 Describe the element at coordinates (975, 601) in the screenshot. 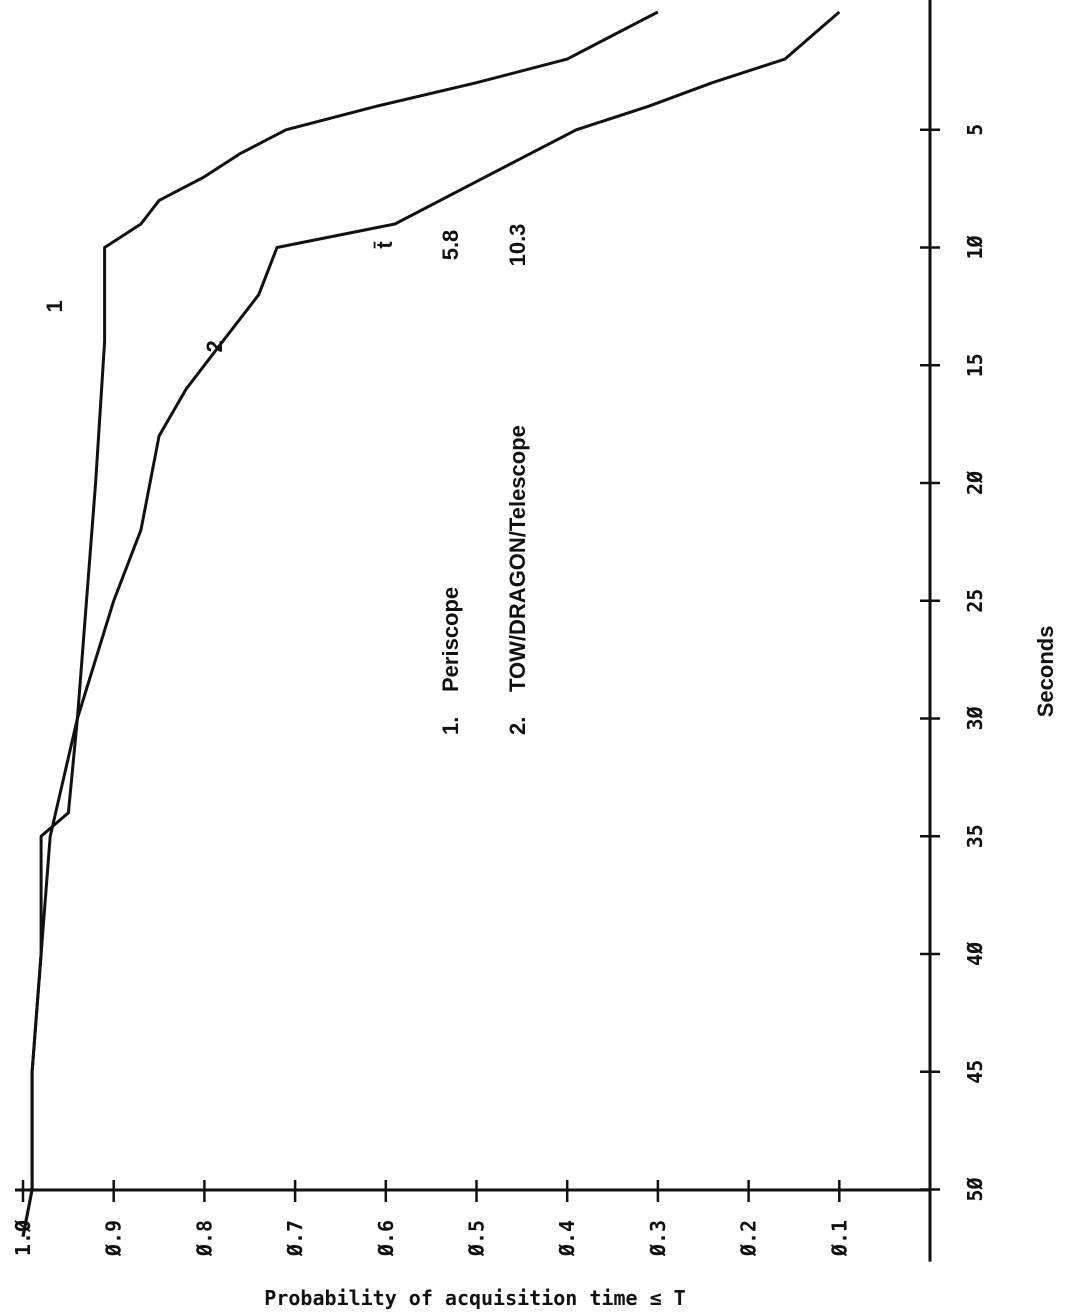

I see `x-tick-label: 25` at that location.